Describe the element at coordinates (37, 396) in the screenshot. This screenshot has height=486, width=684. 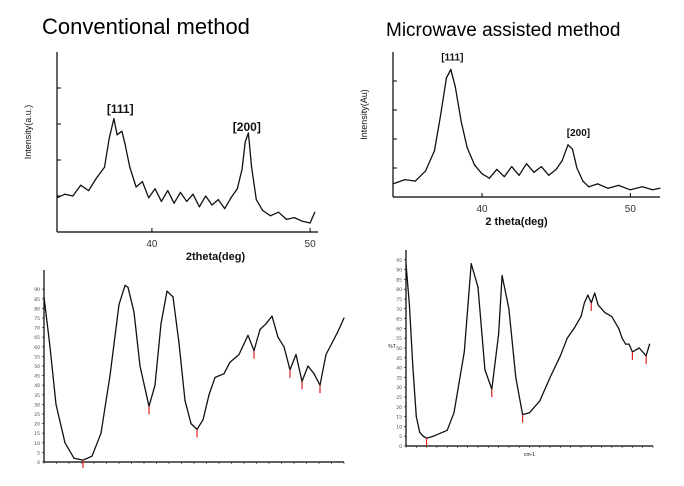
I see `ir-conventional-ytick-label: 35` at that location.